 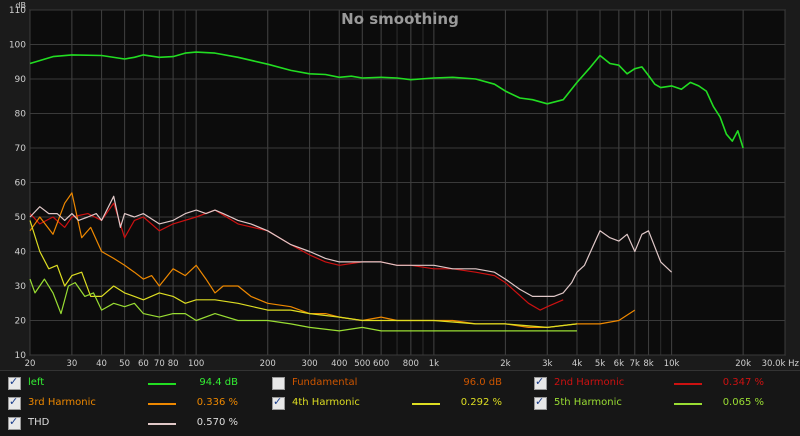 I want to click on legend-item-3rd-harmonic: 3rd Harmonic 0.336 %, so click(x=133, y=404).